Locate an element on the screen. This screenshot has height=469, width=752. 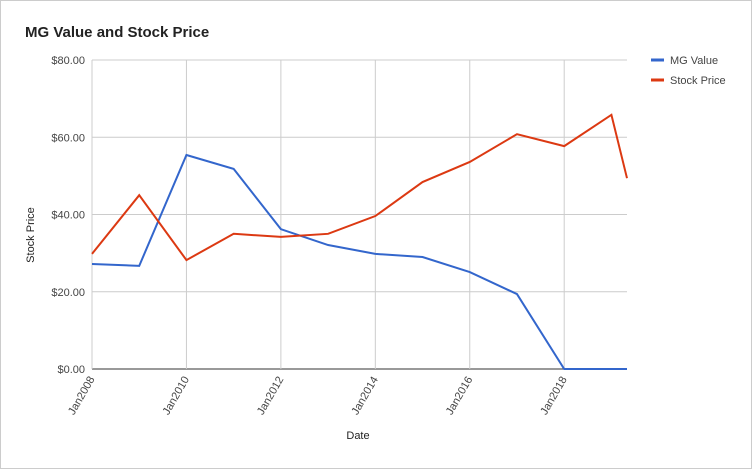
y-tick-label: $40.00 is located at coordinates (68, 216).